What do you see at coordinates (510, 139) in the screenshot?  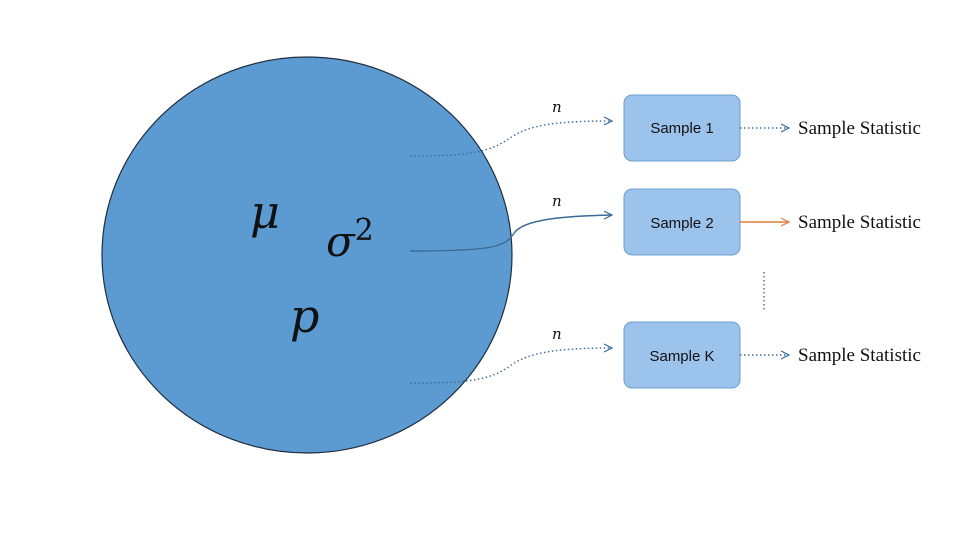 I see `sample-1-connector` at bounding box center [510, 139].